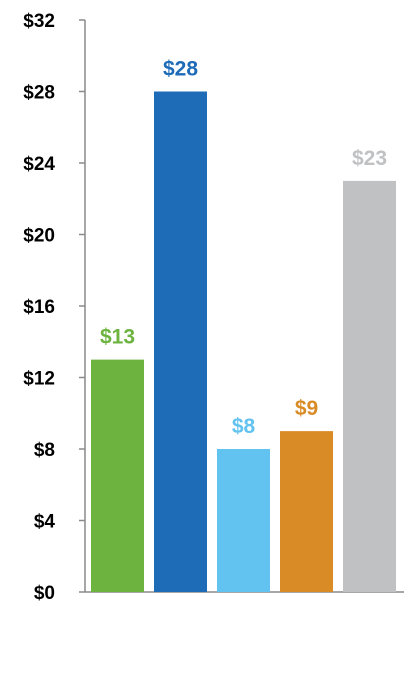 The image size is (420, 690). Describe the element at coordinates (39, 93) in the screenshot. I see `y-tick-label: $28` at that location.